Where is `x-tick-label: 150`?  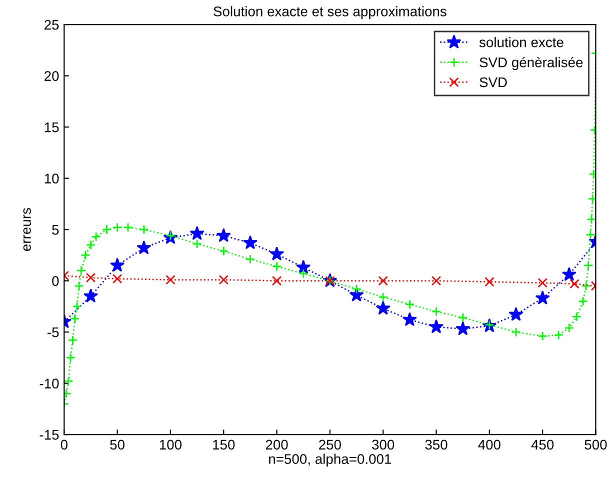
x-tick-label: 150 is located at coordinates (224, 445).